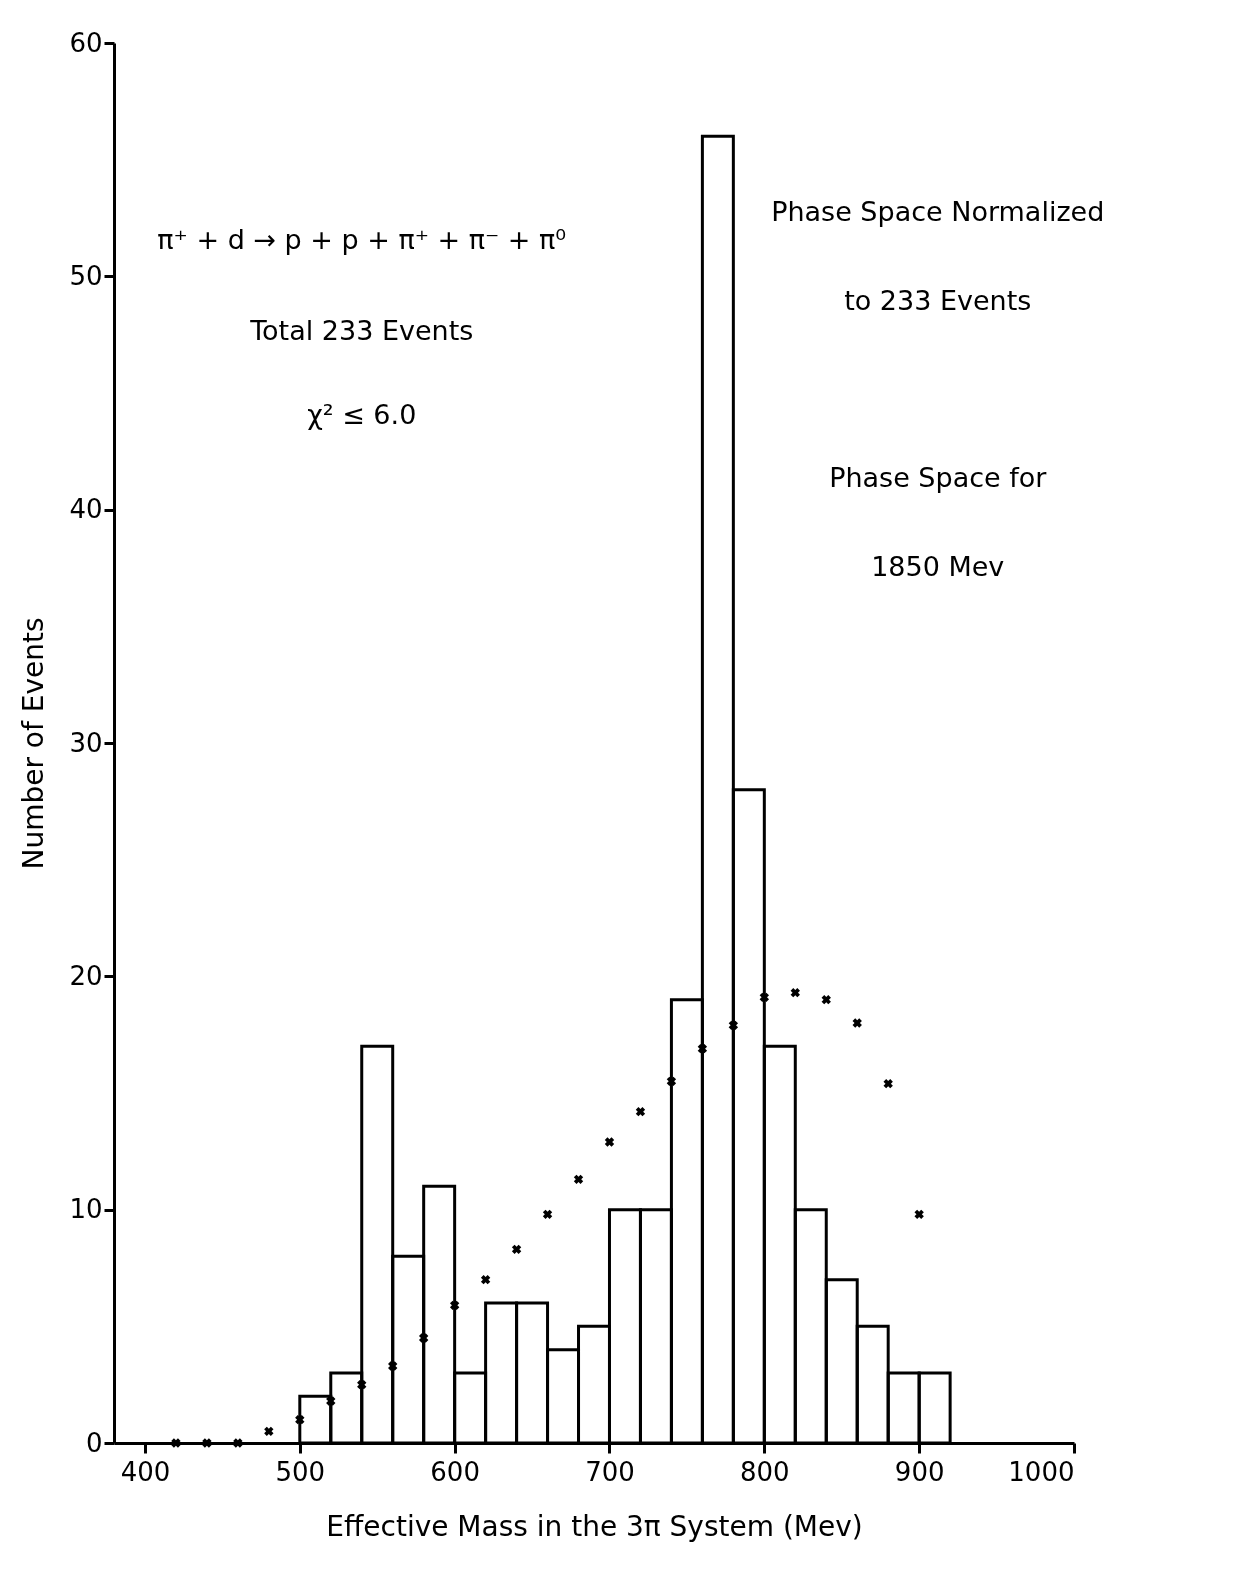  Describe the element at coordinates (362, 415) in the screenshot. I see `annotation: χ² ≤ 6.0` at that location.